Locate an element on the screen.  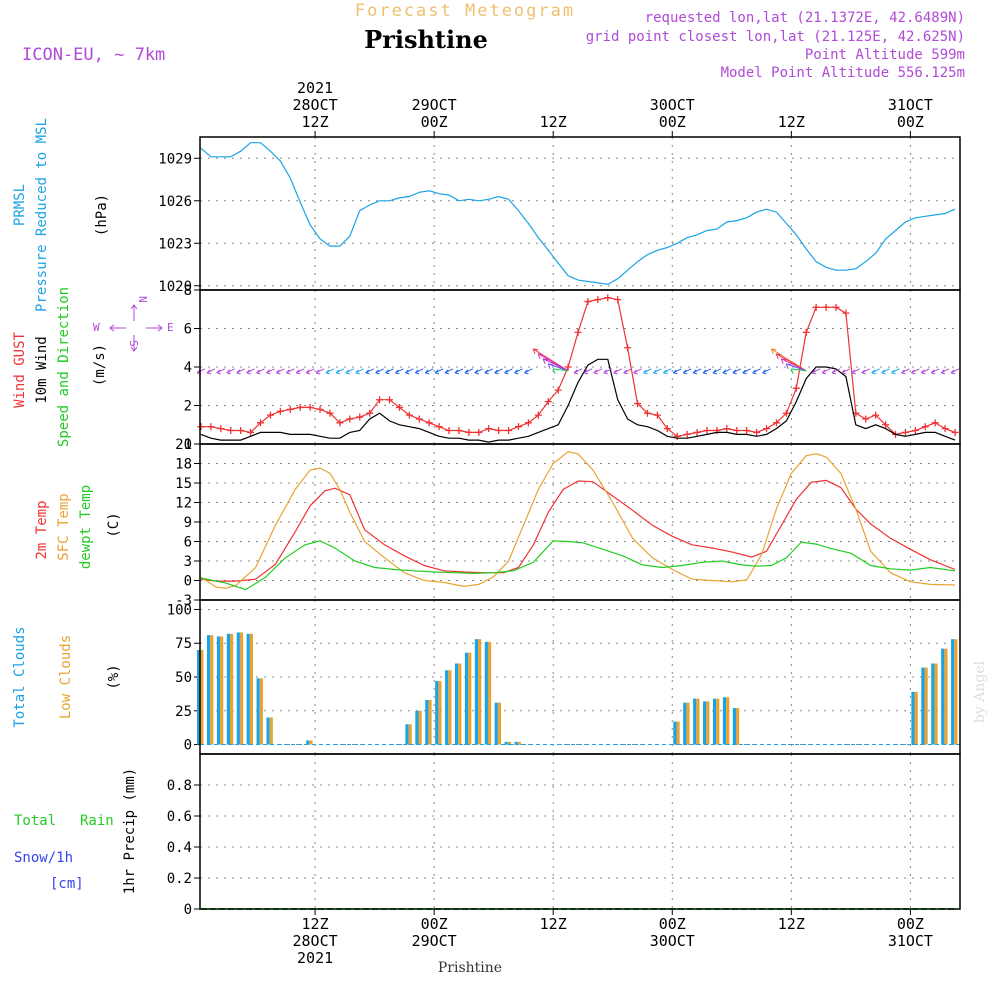
top-time-label: 31OCT is located at coordinates (910, 105).